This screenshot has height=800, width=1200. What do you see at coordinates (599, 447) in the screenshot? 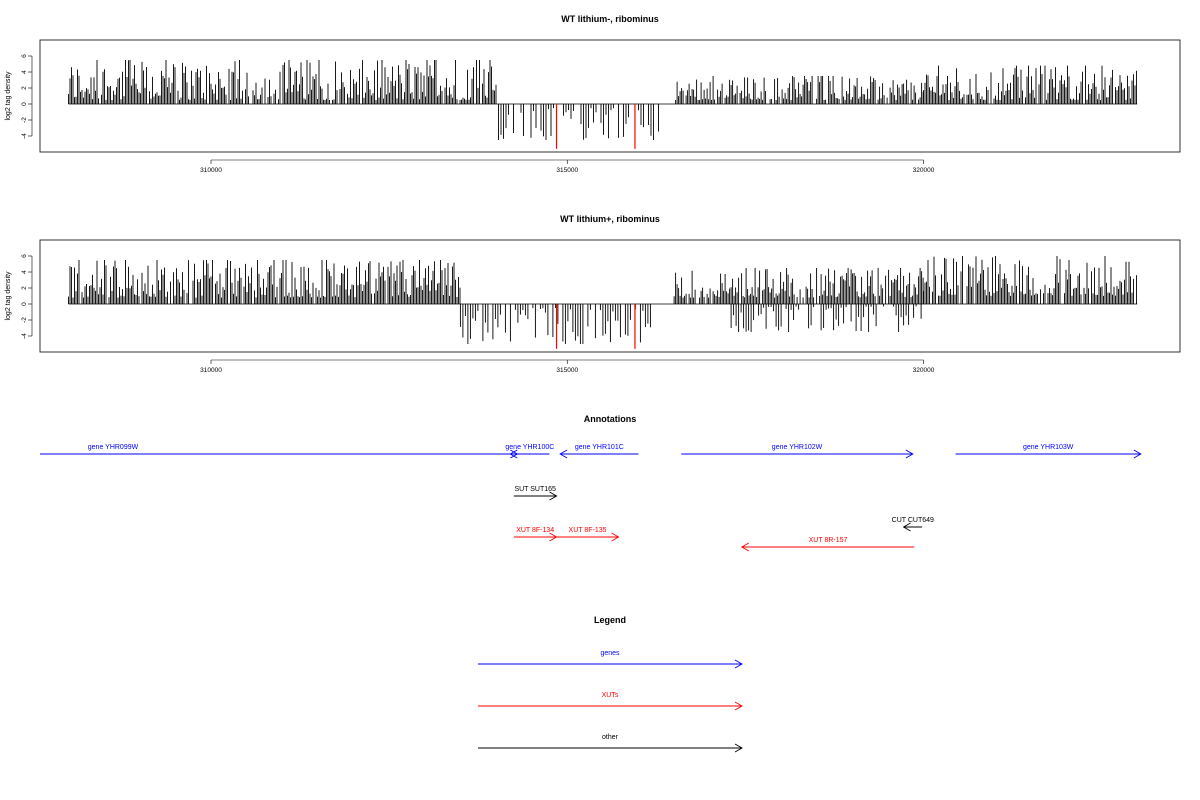
I see `gene-feature-label: gene YHR101C` at bounding box center [599, 447].